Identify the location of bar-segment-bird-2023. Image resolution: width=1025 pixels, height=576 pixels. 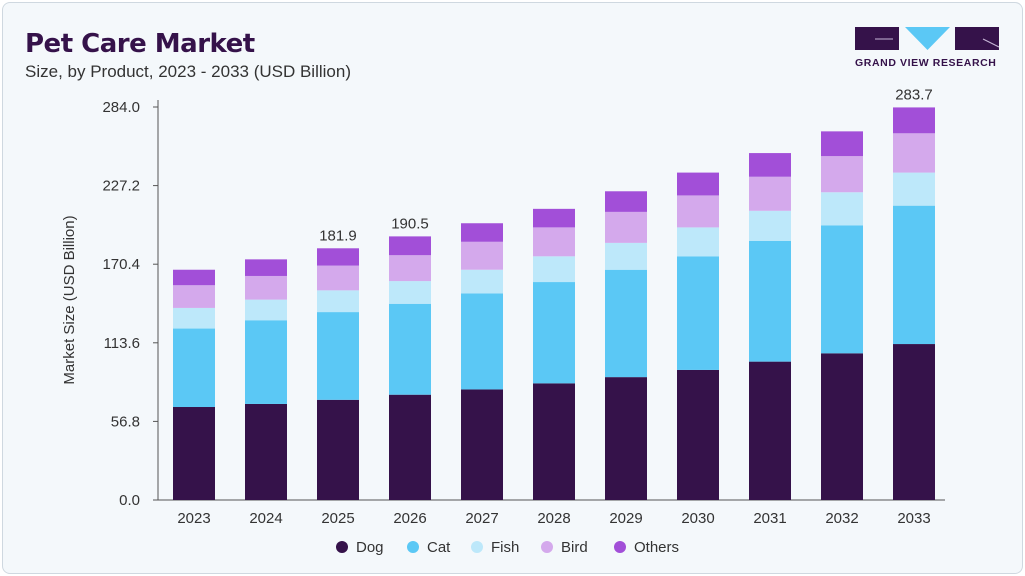
(194, 296).